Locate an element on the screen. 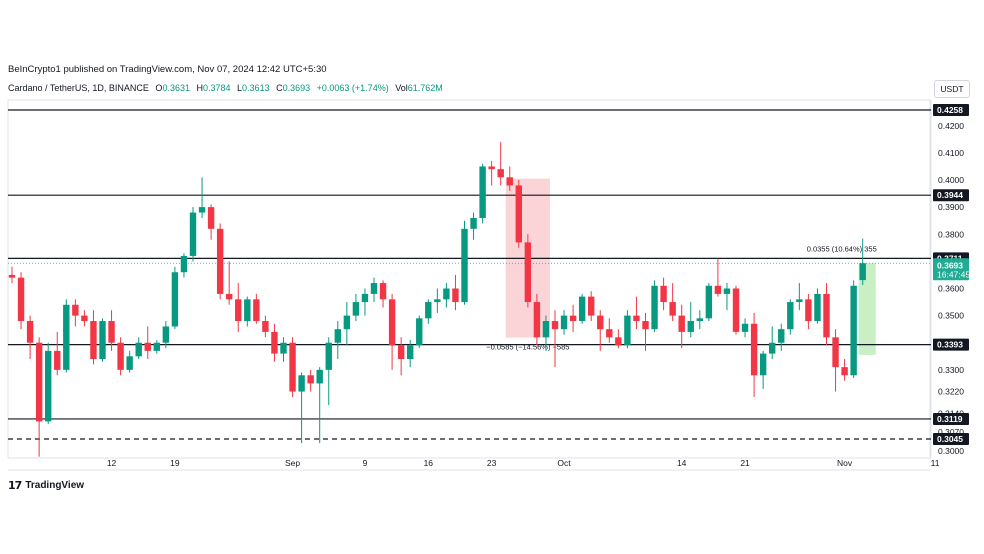  symbol-title: Cardano / TetherUS, 1D, BINANCE is located at coordinates (78, 88).